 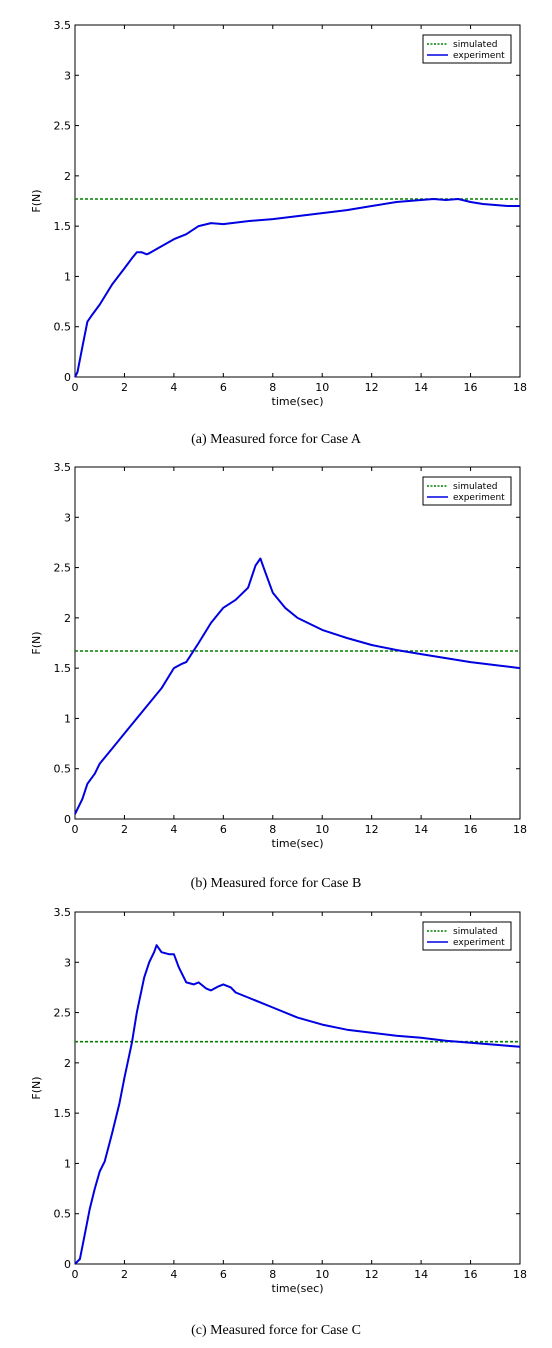 I want to click on series-experiment-line, so click(x=297, y=288).